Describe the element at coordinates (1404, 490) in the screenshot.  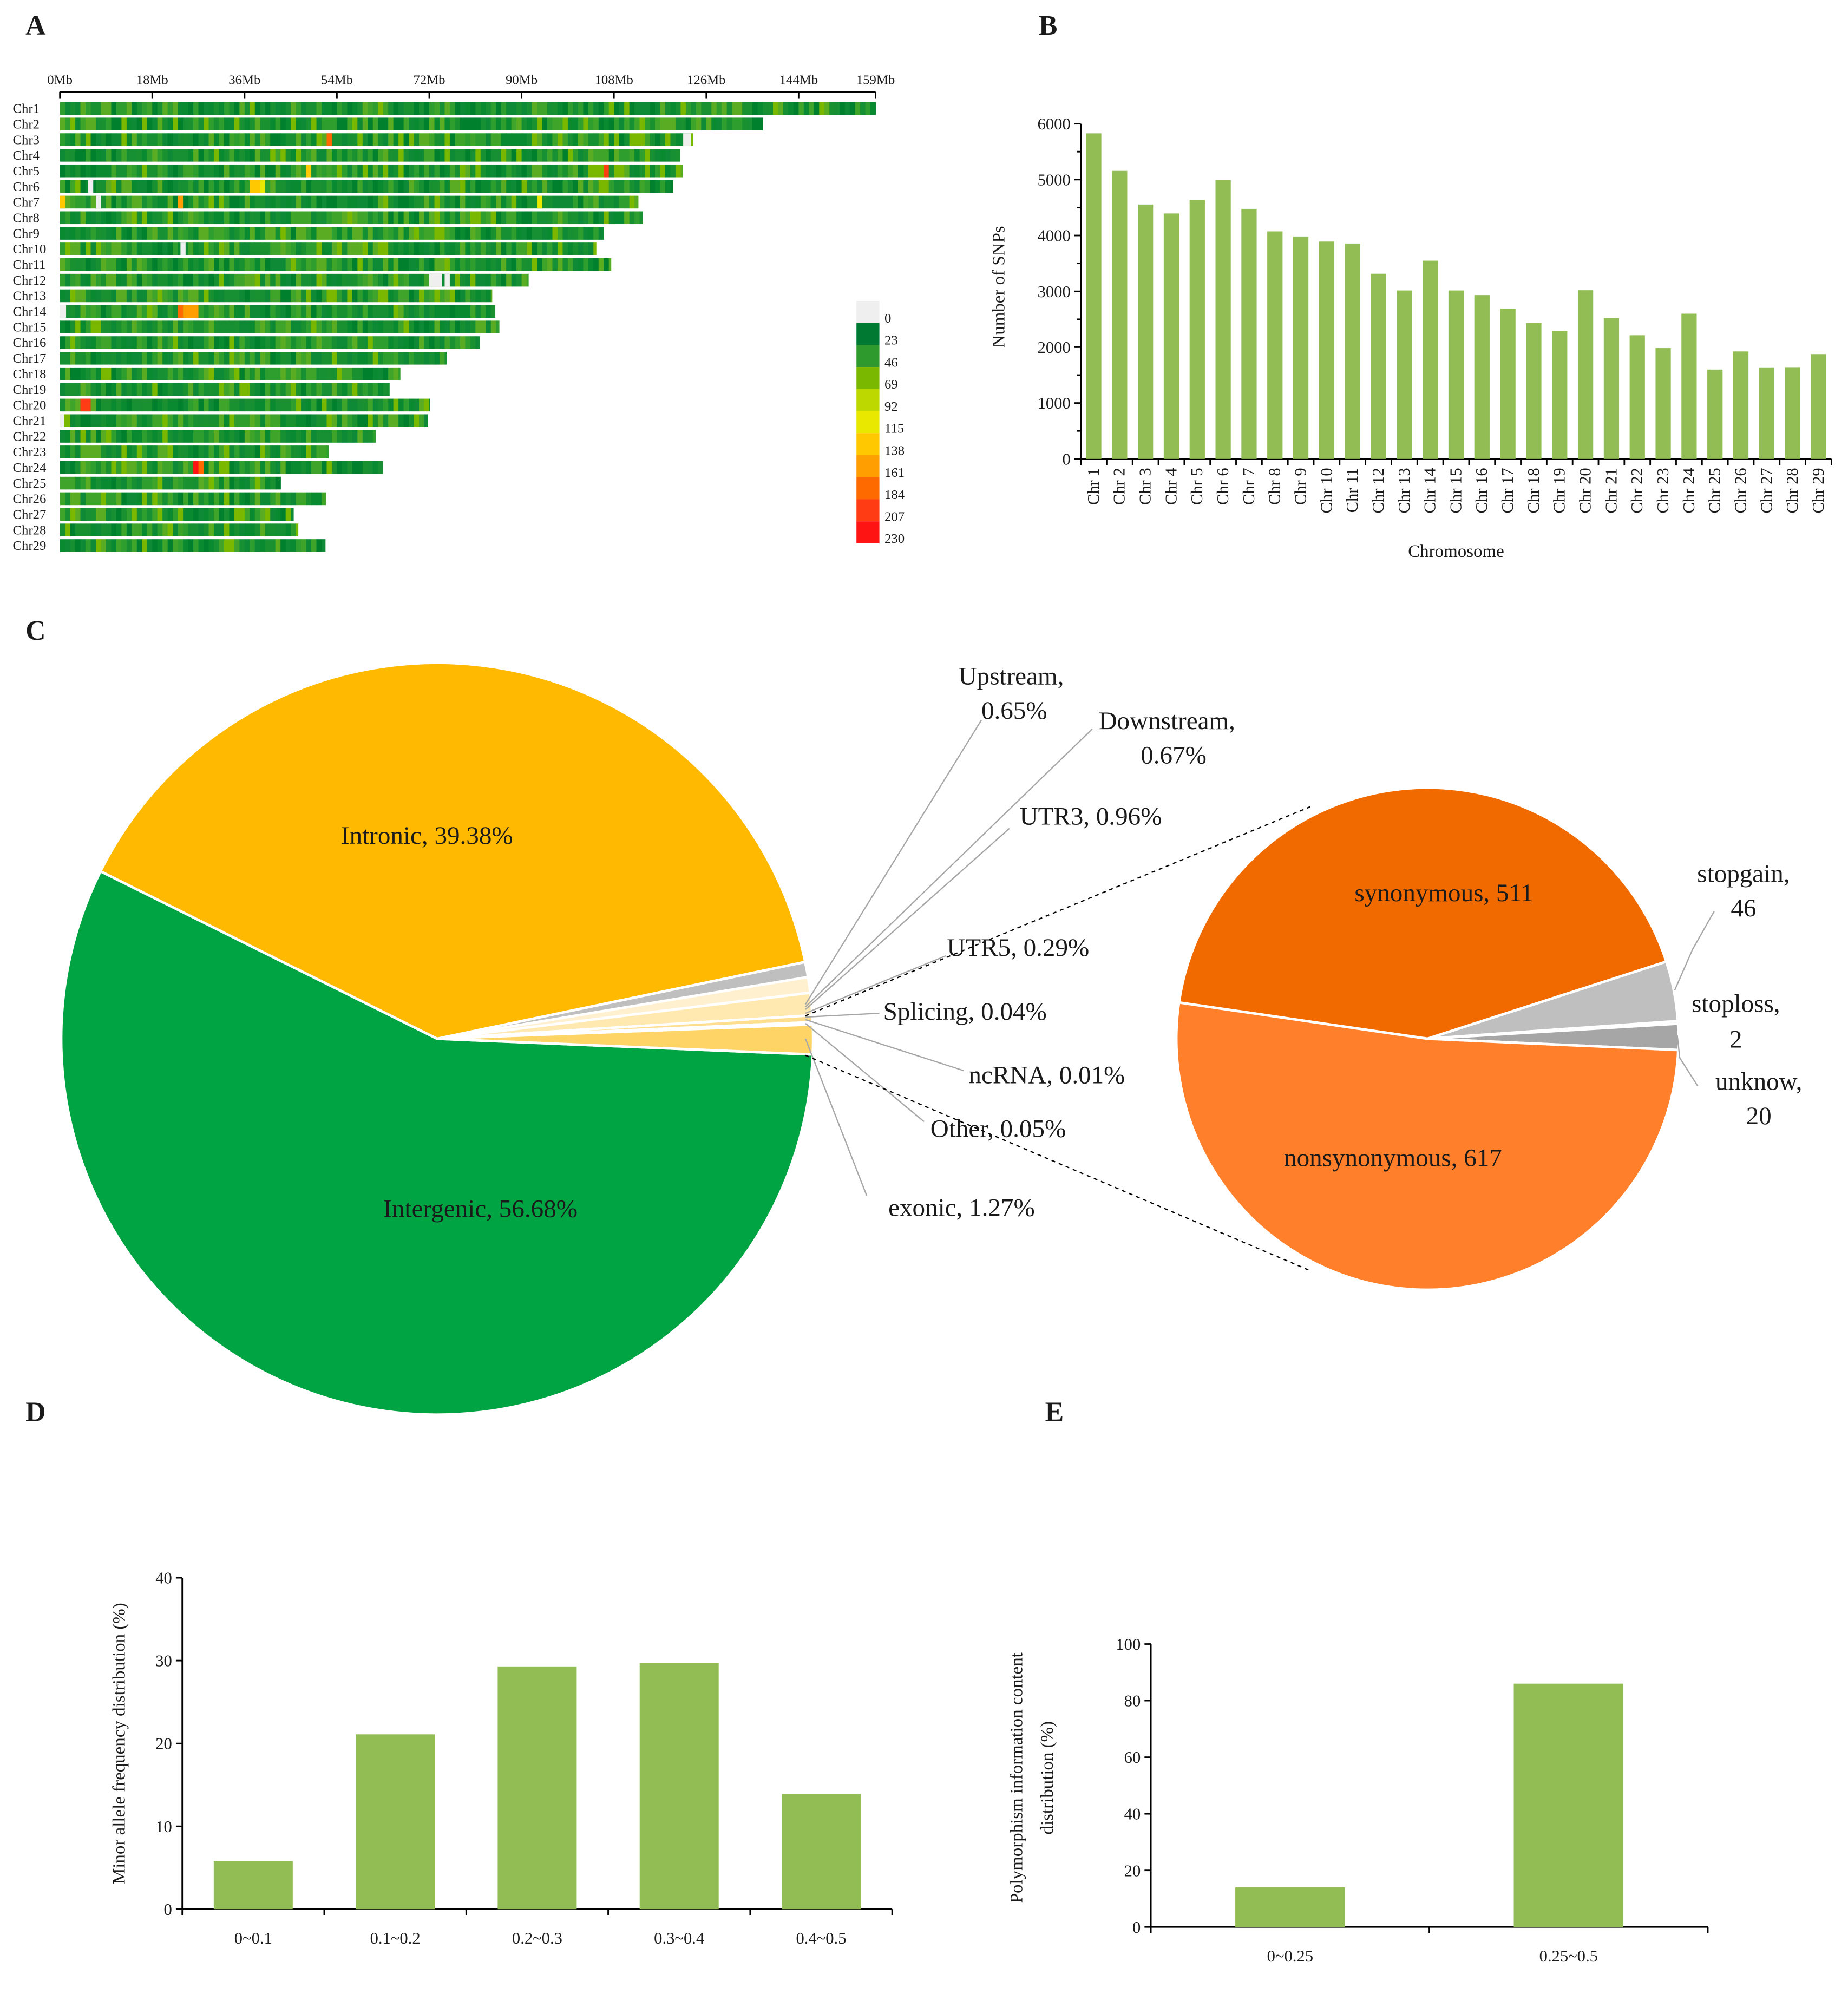
I see `x-tick-label: Chr 13` at that location.